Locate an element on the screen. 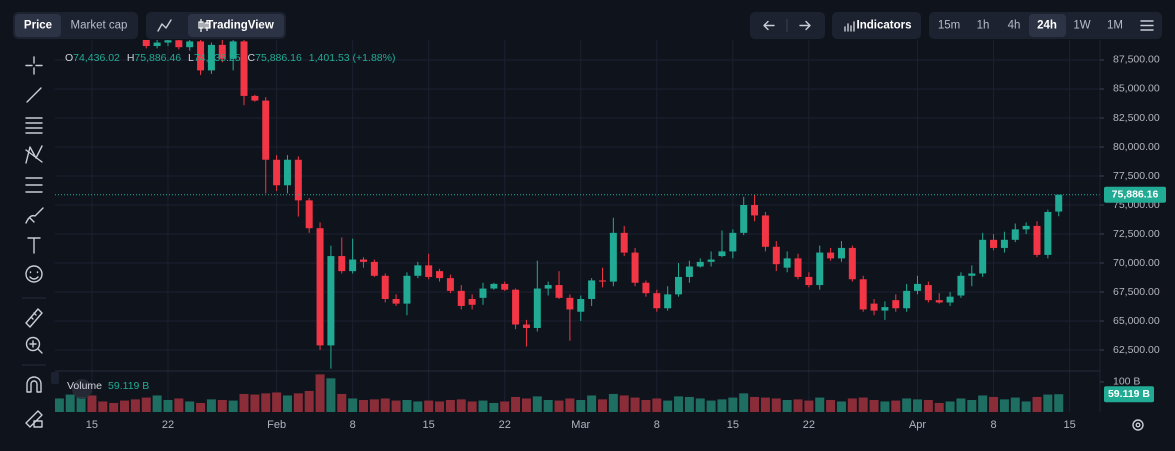 This screenshot has height=451, width=1175. fib-tool is located at coordinates (34, 185).